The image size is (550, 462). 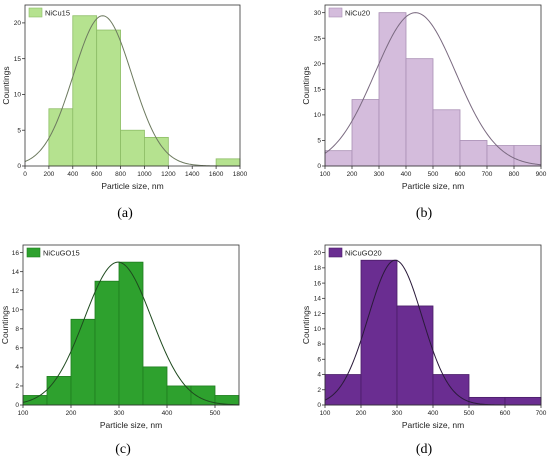 What do you see at coordinates (17, 329) in the screenshot?
I see `y-tick-label: 8` at bounding box center [17, 329].